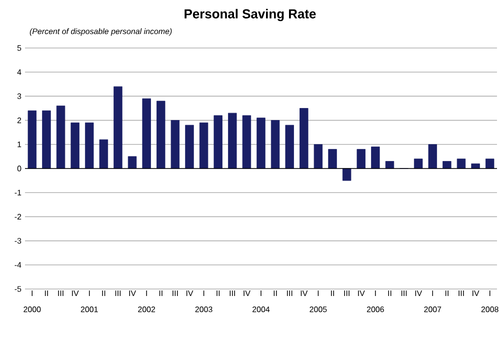 This screenshot has height=337, width=500. What do you see at coordinates (250, 15) in the screenshot?
I see `chart-title: Personal Saving Rate` at bounding box center [250, 15].